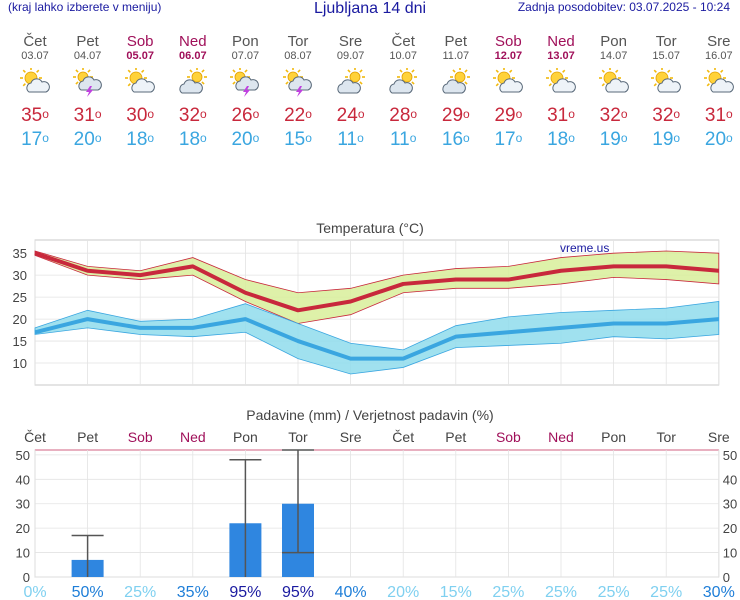 This screenshot has width=740, height=600. Describe the element at coordinates (245, 56) in the screenshot. I see `day-date: 07.07` at that location.